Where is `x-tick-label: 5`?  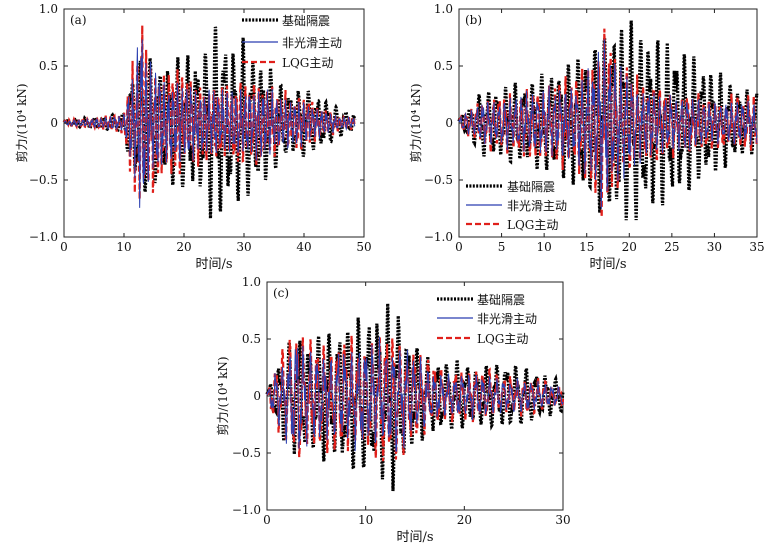 x-tick-label: 5 is located at coordinates (502, 247).